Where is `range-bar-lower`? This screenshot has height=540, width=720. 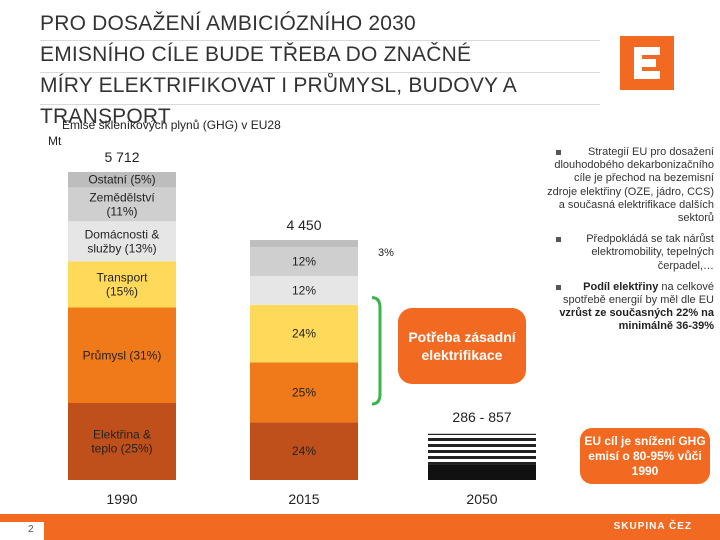 range-bar-lower is located at coordinates (482, 472).